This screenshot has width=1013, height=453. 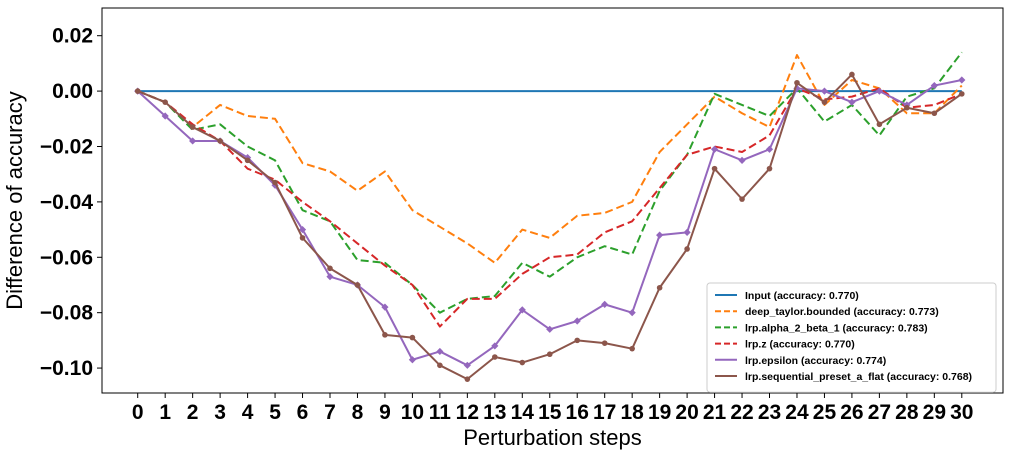 I want to click on y-axis-ticks: 0.02 0.00 −0.02 −0.04 −0.06 −0.08 −0.10, so click(x=71, y=202).